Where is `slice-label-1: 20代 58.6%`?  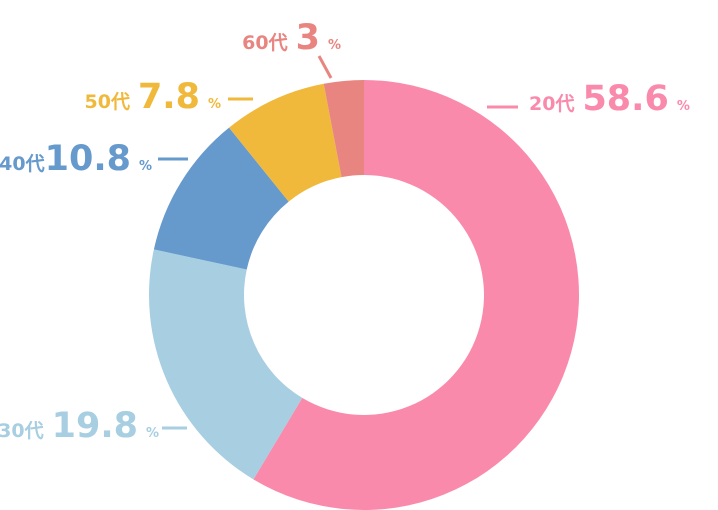
slice-label-1: 20代 58.6% is located at coordinates (609, 99).